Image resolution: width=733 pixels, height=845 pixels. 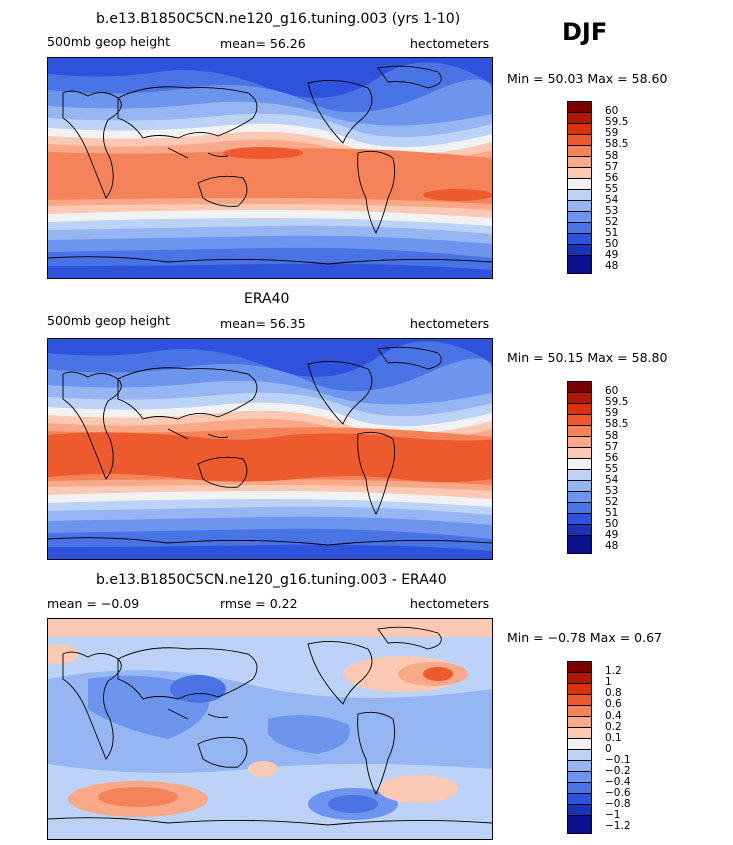 What do you see at coordinates (108, 41) in the screenshot?
I see `panel1-variable-label: 500mb geop height` at bounding box center [108, 41].